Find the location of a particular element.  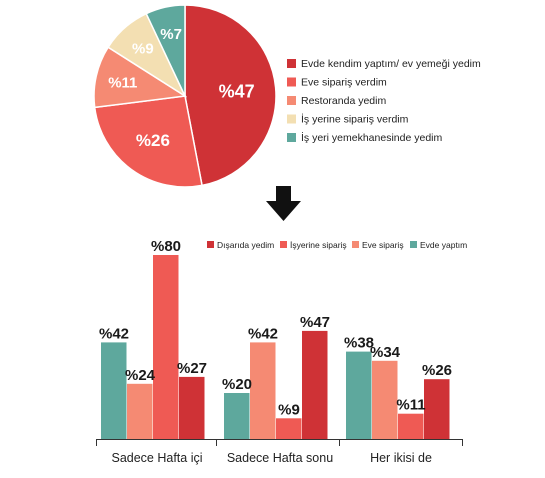

pie-legend-label: İş yeri yemekhanesinde yedim is located at coordinates (371, 137).